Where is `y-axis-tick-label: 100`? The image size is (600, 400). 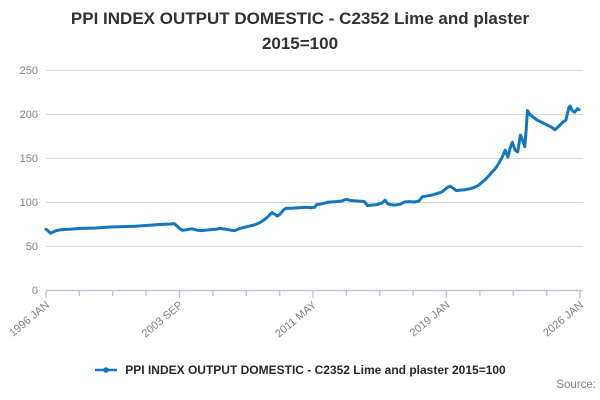 y-axis-tick-label: 100 is located at coordinates (29, 203).